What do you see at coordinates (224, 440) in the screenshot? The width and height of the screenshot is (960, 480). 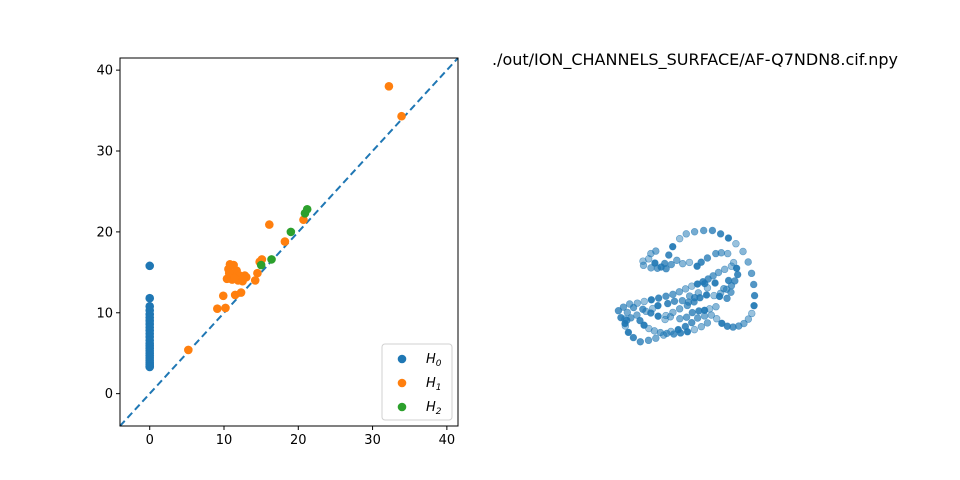 I see `x-tick-label: 10` at bounding box center [224, 440].